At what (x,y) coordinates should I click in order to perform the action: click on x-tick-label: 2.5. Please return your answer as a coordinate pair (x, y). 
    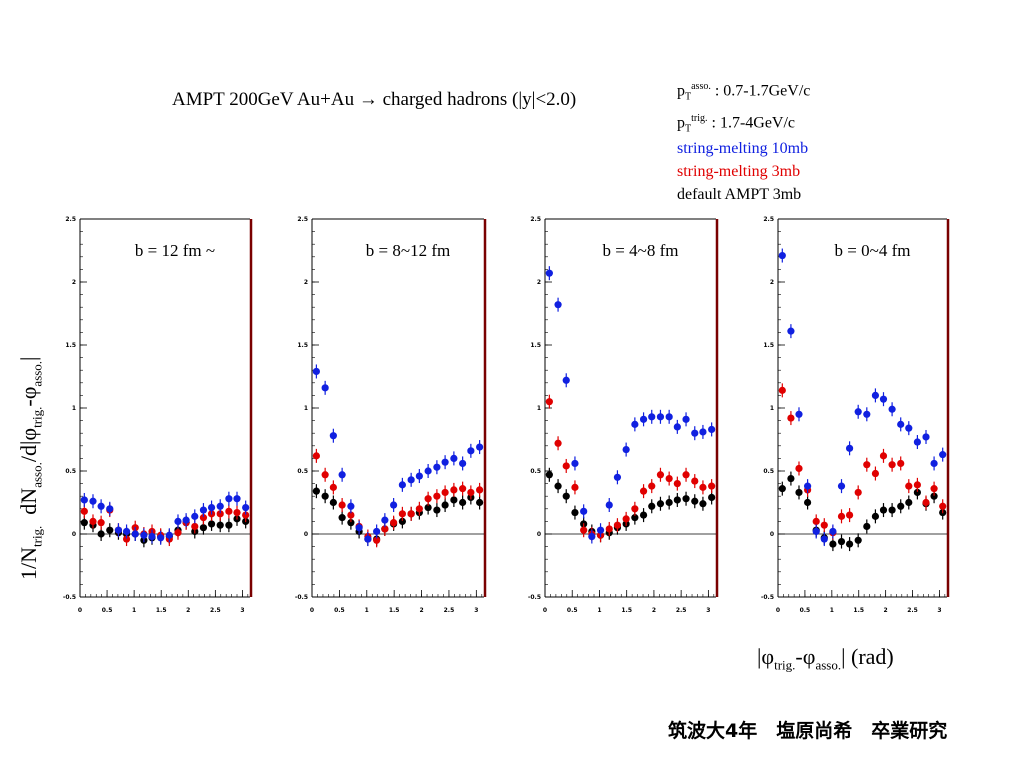
    Looking at the image, I should click on (681, 610).